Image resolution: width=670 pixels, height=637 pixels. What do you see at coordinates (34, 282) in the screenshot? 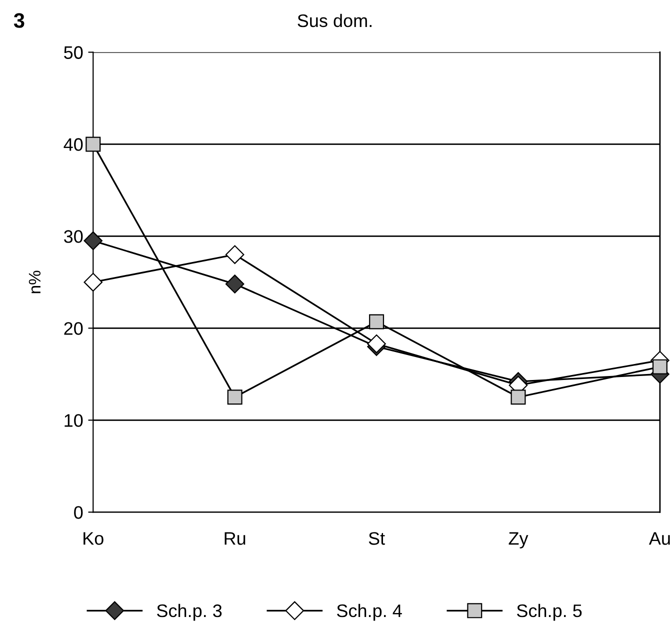
I see `y-axis-title: n%` at bounding box center [34, 282].